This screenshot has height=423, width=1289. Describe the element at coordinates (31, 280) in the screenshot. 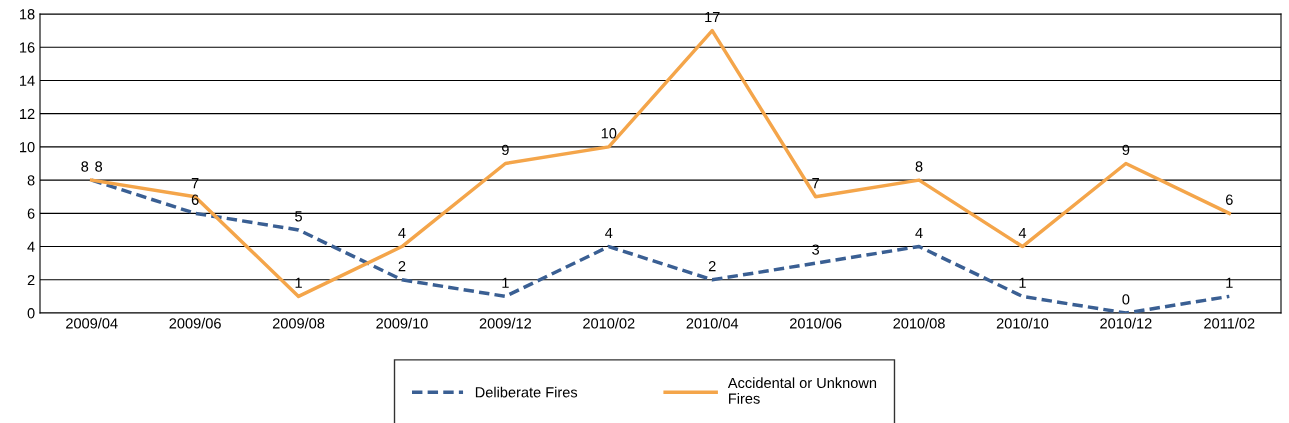

I see `y-tick-label: 2` at that location.